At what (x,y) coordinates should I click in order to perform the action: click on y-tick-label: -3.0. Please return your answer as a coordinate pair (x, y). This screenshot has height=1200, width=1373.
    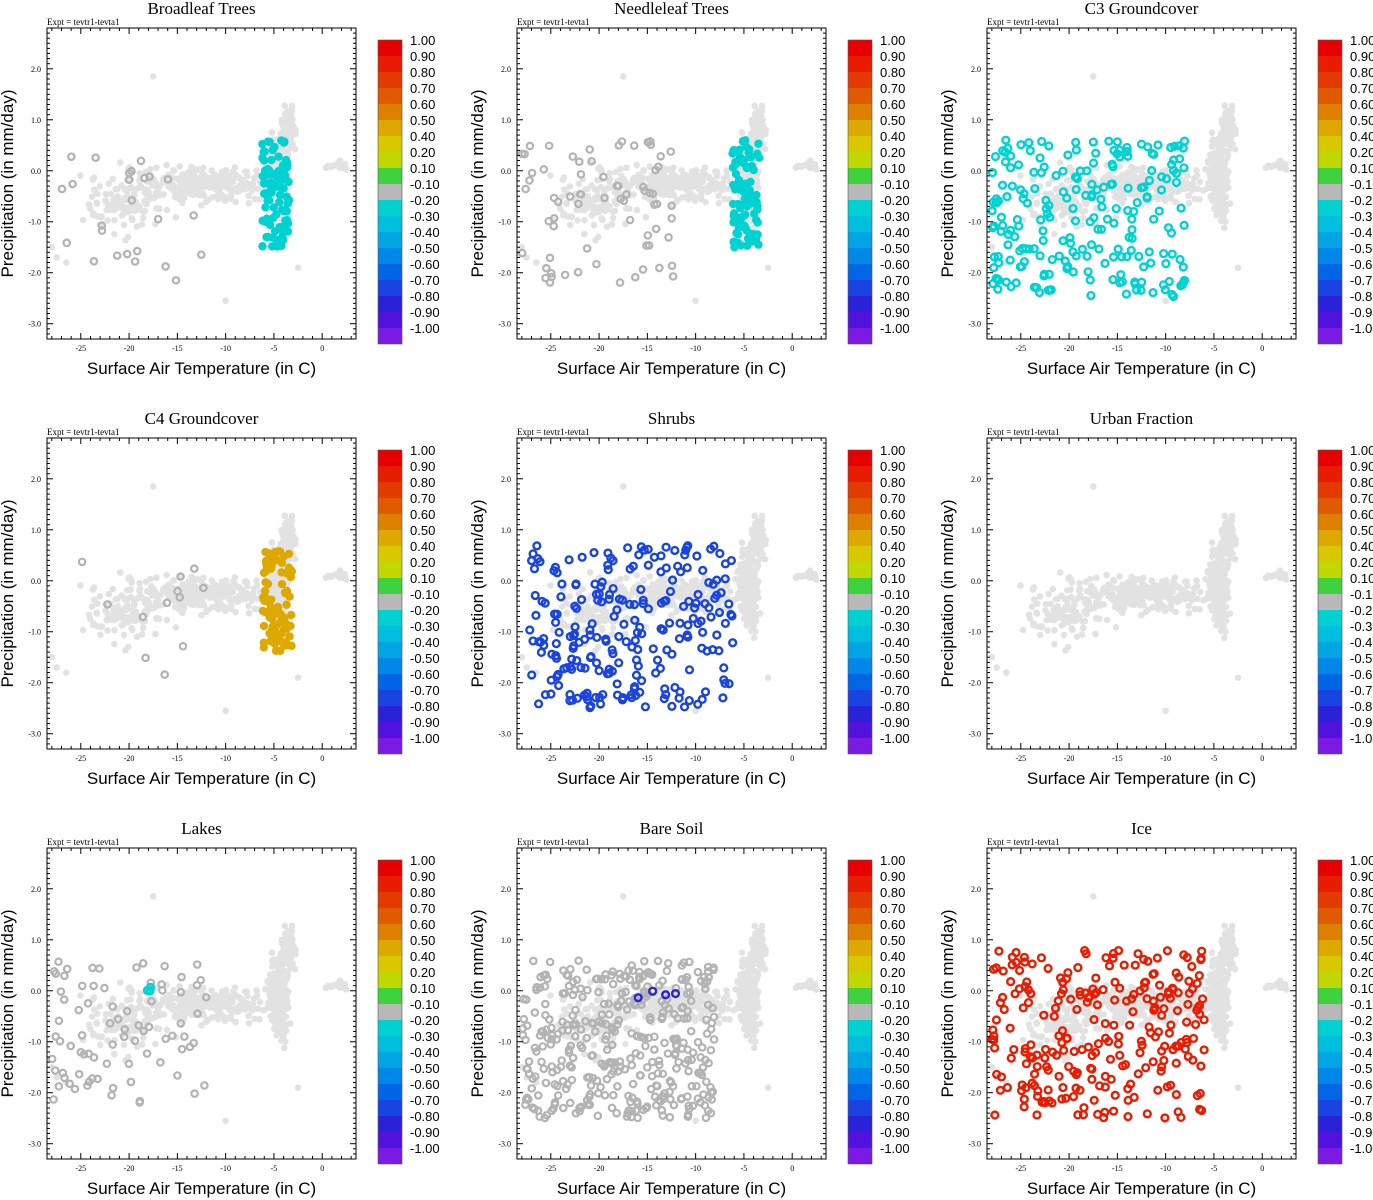
    Looking at the image, I should click on (34, 324).